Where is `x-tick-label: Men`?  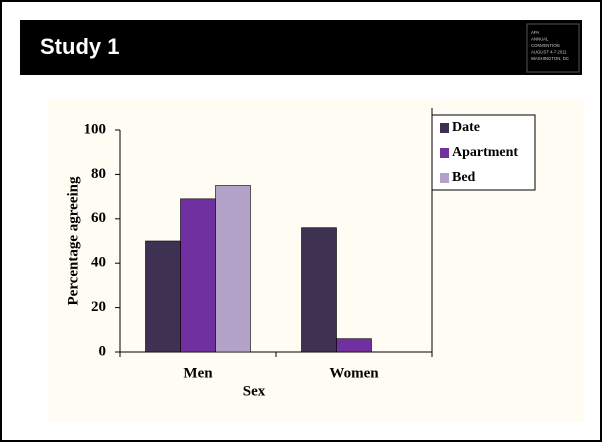 x-tick-label: Men is located at coordinates (198, 373).